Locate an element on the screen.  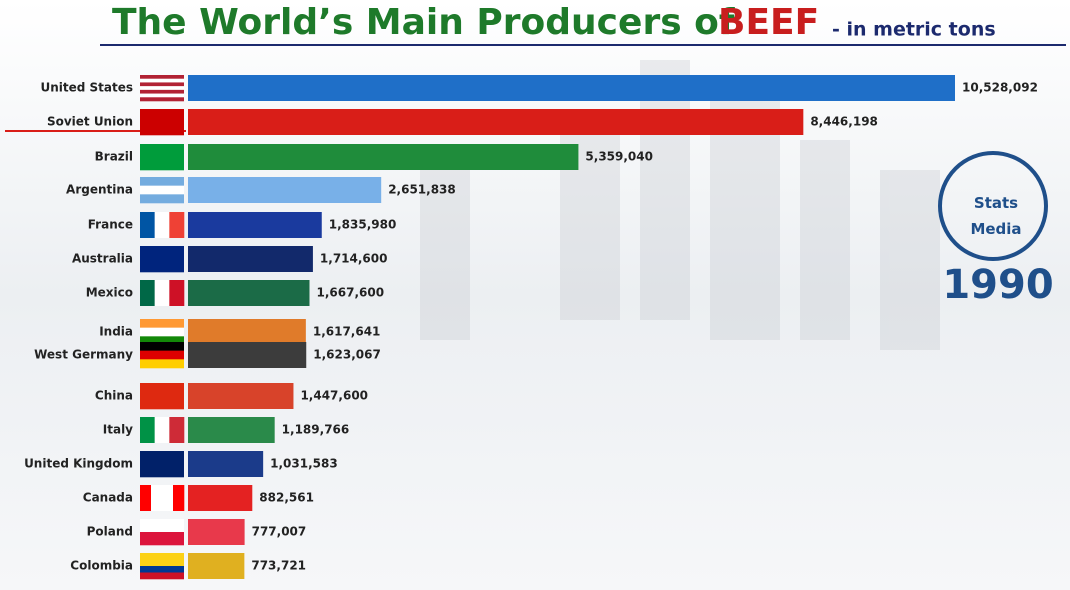
value-label: 1,447,600 is located at coordinates (334, 396).